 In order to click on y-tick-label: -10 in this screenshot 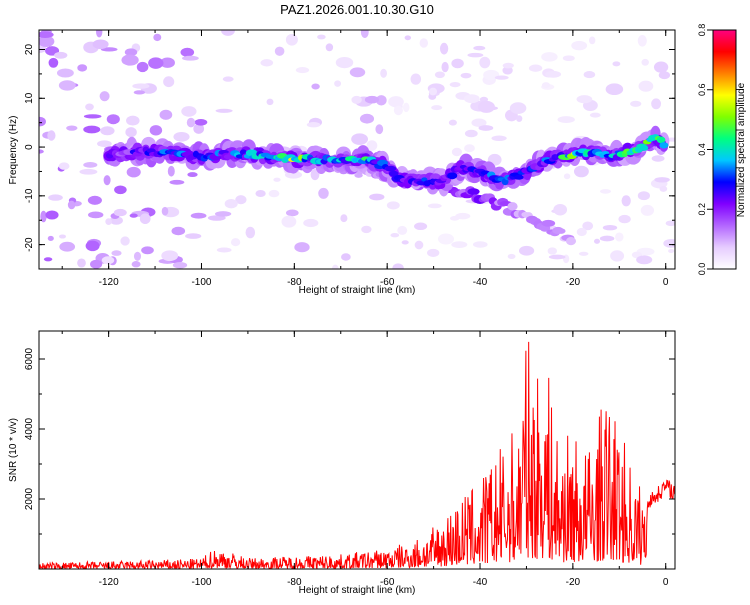, I will do `click(29, 195)`.